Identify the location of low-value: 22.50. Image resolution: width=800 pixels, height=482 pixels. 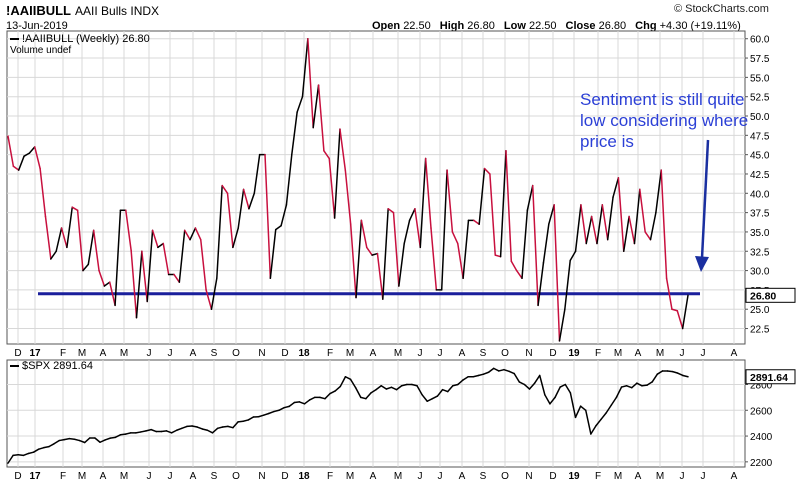
(542, 26).